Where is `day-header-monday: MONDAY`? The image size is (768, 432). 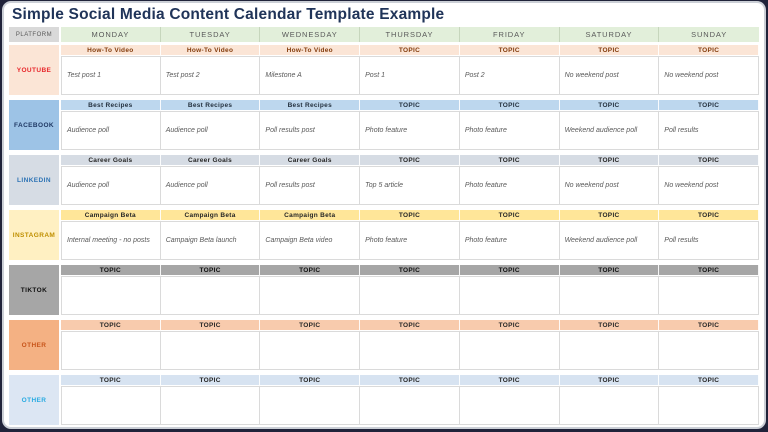 day-header-monday: MONDAY is located at coordinates (111, 34).